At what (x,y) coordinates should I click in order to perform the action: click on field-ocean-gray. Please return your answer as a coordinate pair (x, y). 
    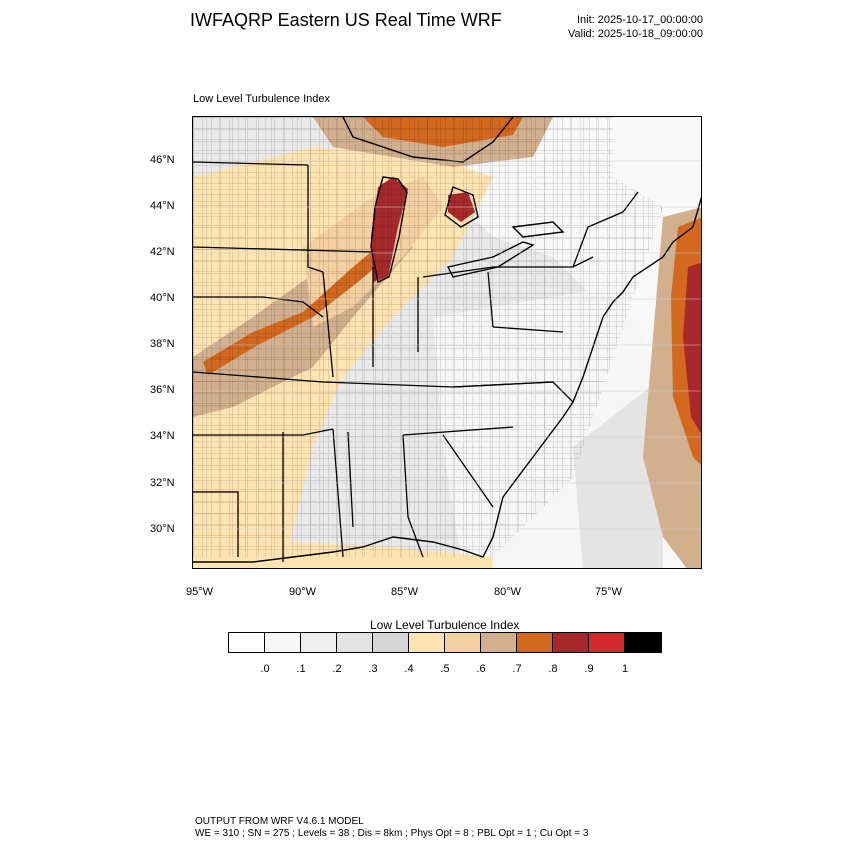
    Looking at the image, I should click on (618, 472).